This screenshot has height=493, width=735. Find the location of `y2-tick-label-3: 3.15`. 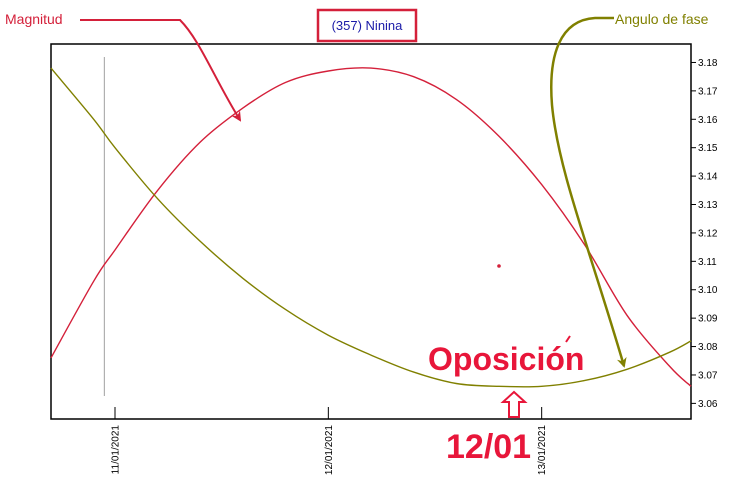

y2-tick-label-3: 3.15 is located at coordinates (708, 148).